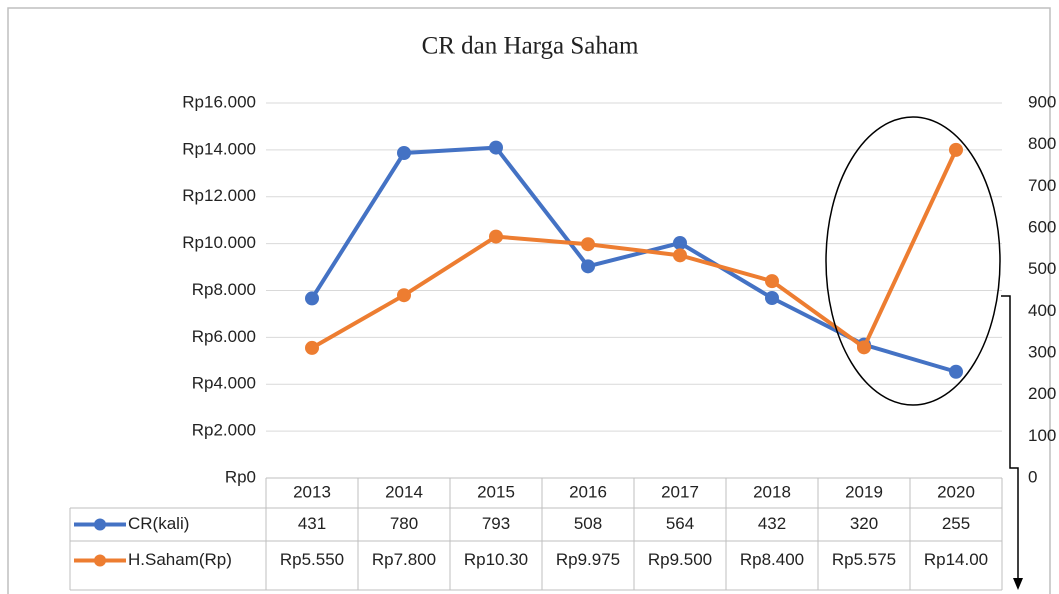 The image size is (1059, 594). What do you see at coordinates (772, 559) in the screenshot?
I see `table-value: Rp8.400` at bounding box center [772, 559].